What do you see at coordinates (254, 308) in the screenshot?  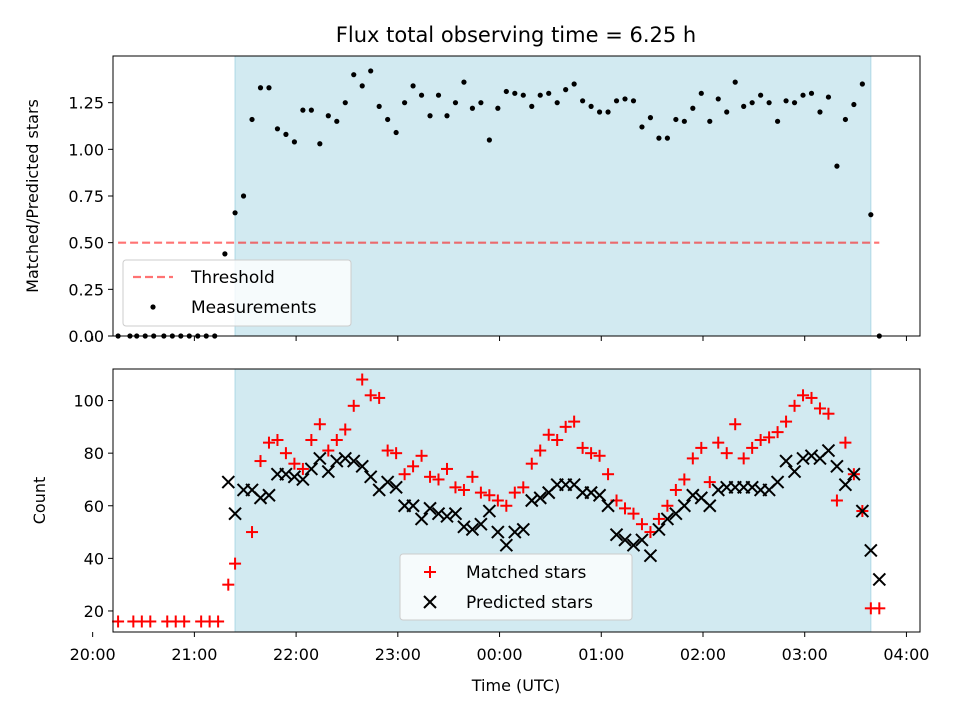 I see `legend-measurements-label: Measurements` at bounding box center [254, 308].